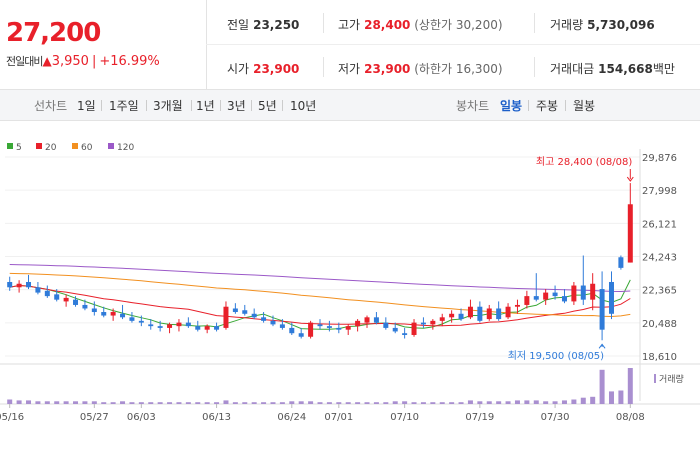 Image resolution: width=700 pixels, height=450 pixels. I want to click on volume-info: 거래량 5,730,096, so click(602, 24).